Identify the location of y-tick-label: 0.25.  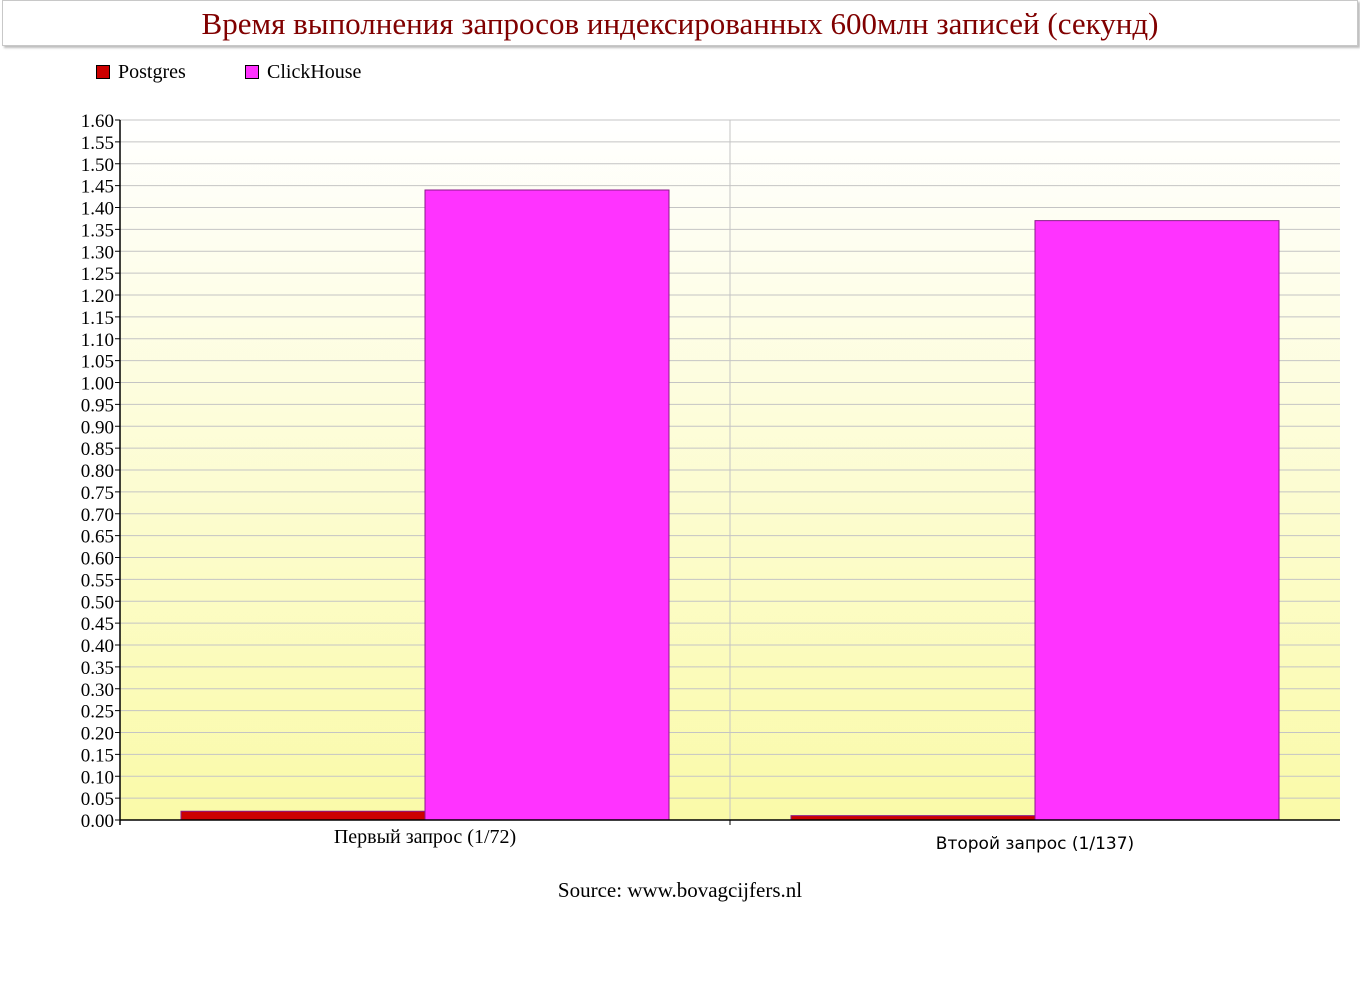
(97, 712).